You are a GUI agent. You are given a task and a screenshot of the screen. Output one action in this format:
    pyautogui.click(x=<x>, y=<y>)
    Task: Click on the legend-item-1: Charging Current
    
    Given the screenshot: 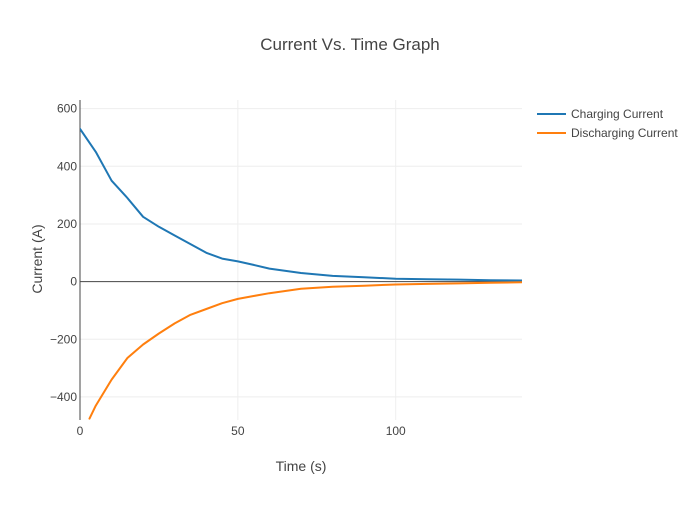 What is the action you would take?
    pyautogui.click(x=600, y=114)
    